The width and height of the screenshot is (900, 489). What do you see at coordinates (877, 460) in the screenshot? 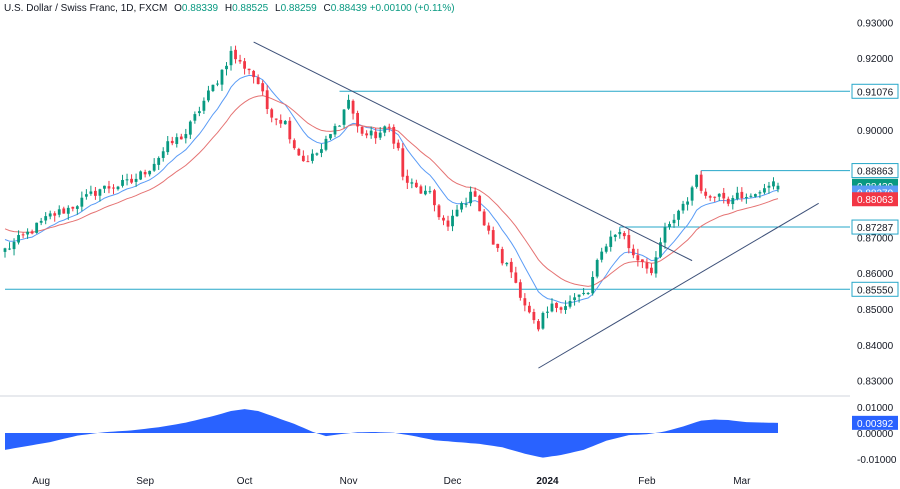
I see `oscillator-tick-label: -0.01000` at bounding box center [877, 460].